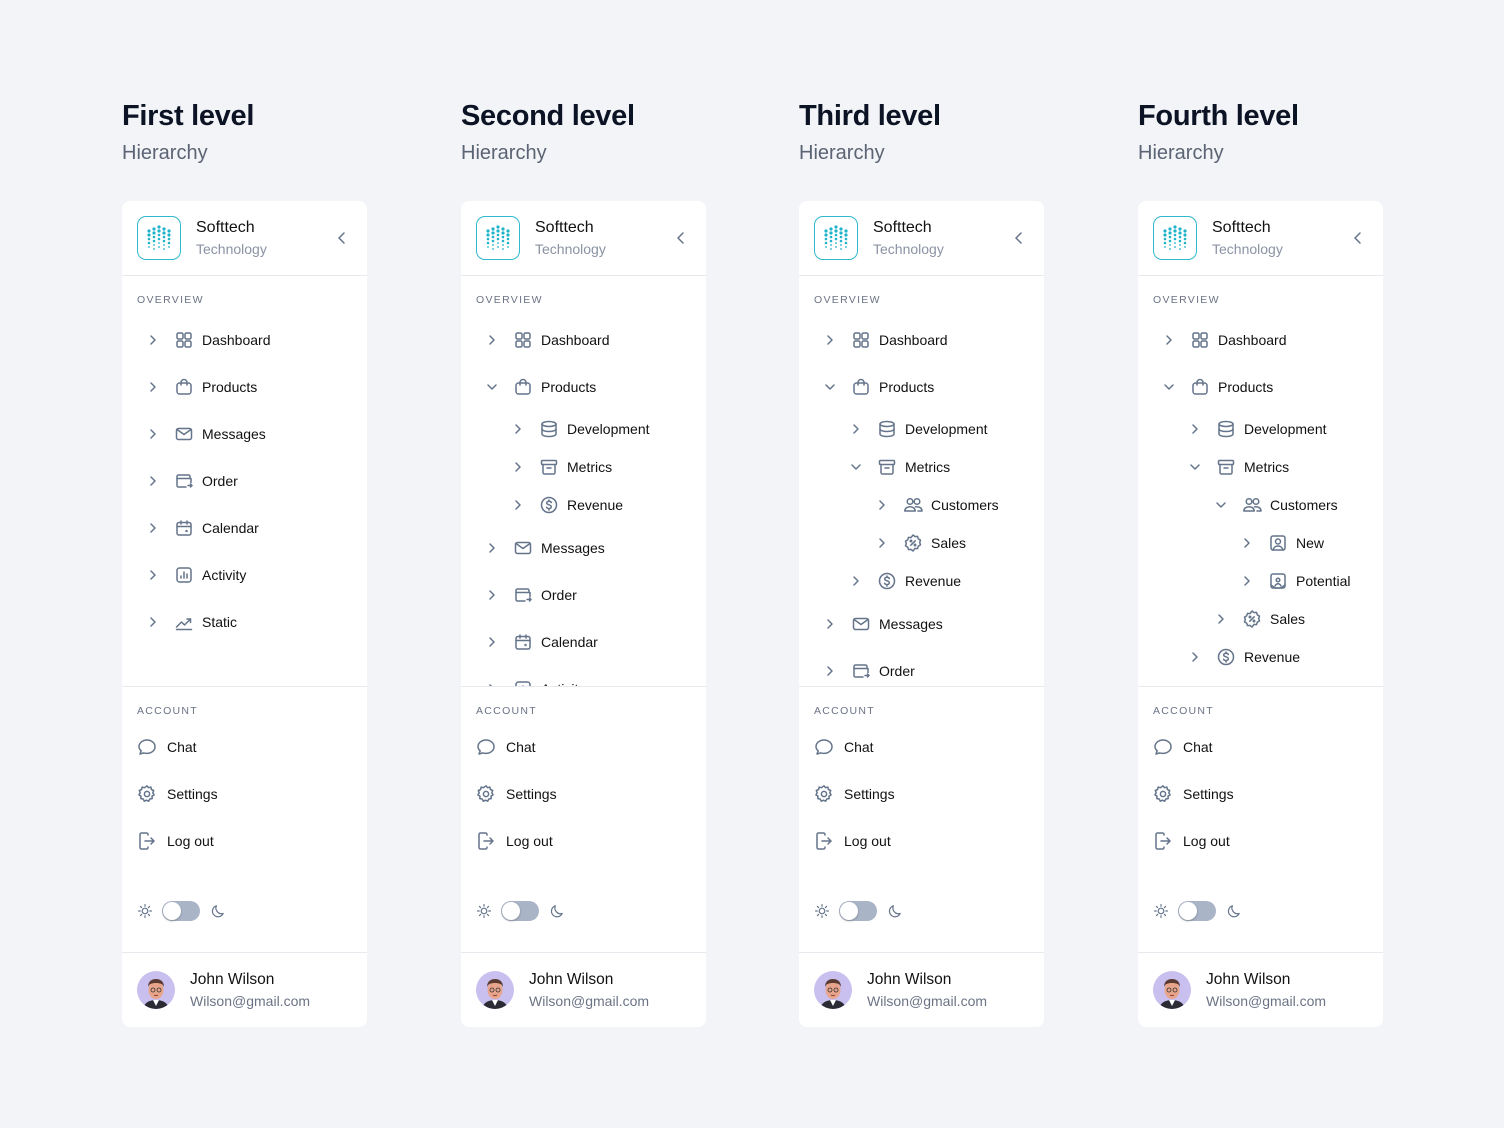 Image resolution: width=1504 pixels, height=1128 pixels. I want to click on nav-item-new: New, so click(1260, 543).